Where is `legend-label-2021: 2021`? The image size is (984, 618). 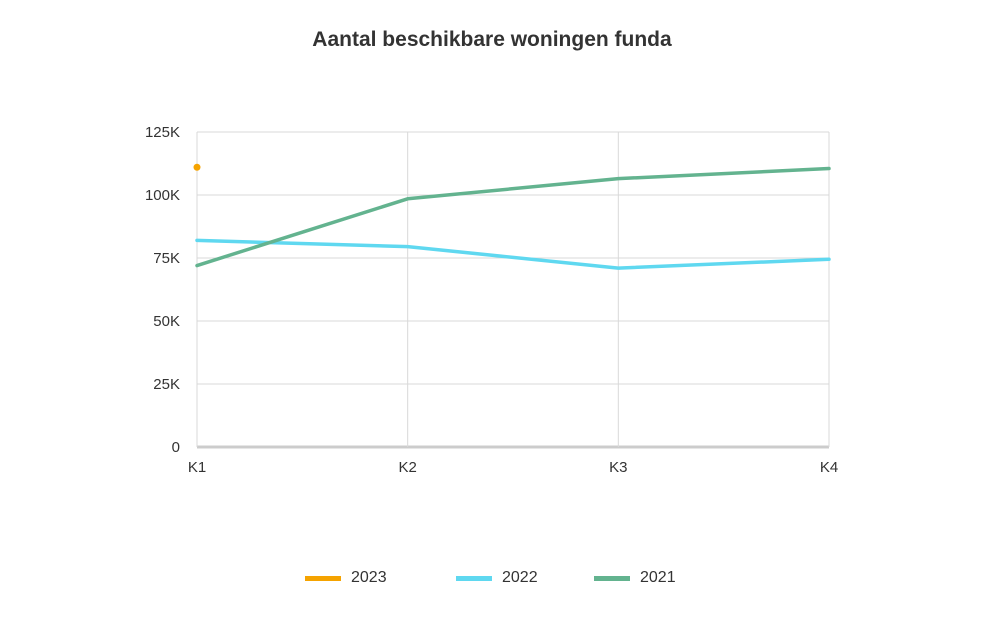 legend-label-2021: 2021 is located at coordinates (658, 577).